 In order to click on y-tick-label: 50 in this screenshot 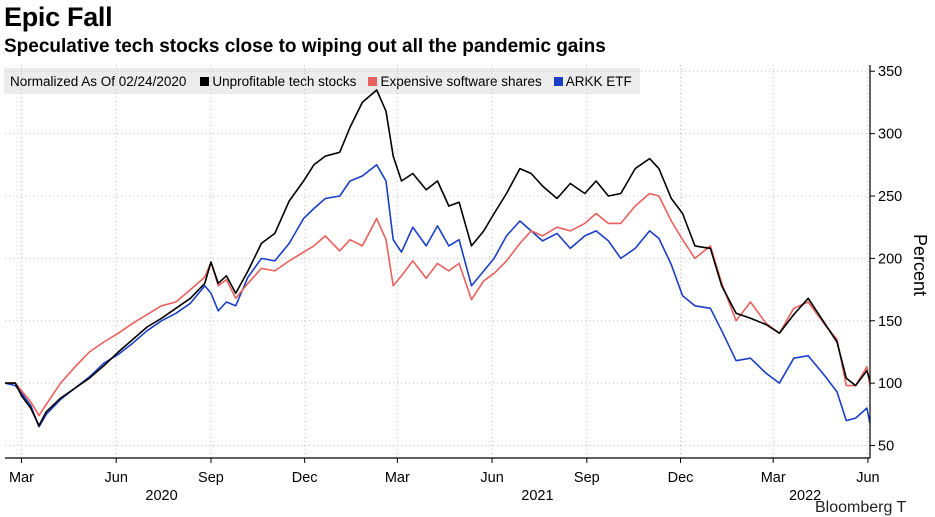, I will do `click(886, 447)`.